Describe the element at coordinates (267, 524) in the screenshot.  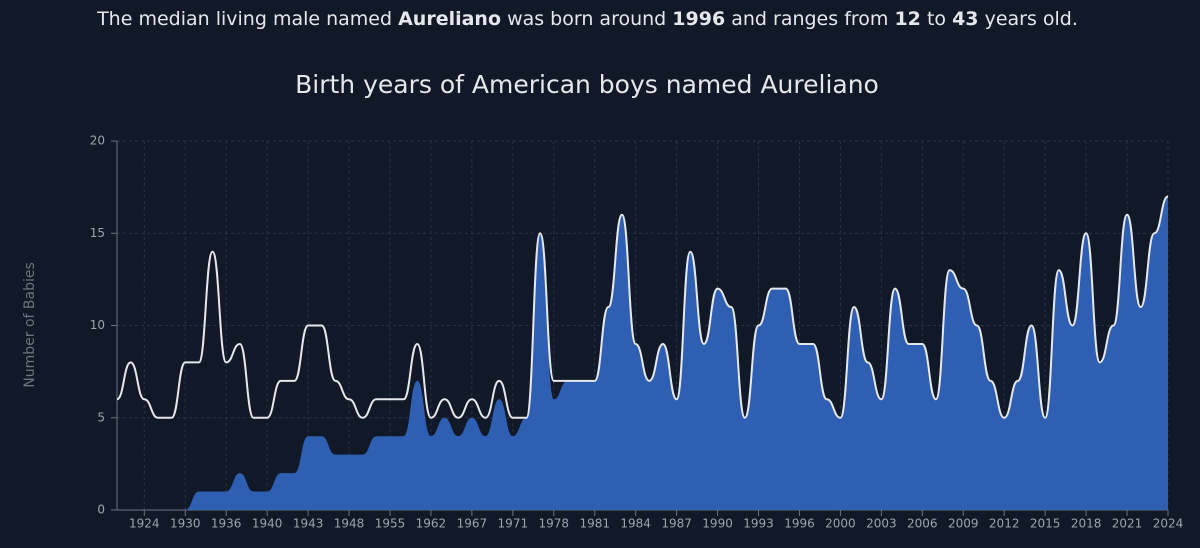
I see `x-tick-label: 1940` at that location.